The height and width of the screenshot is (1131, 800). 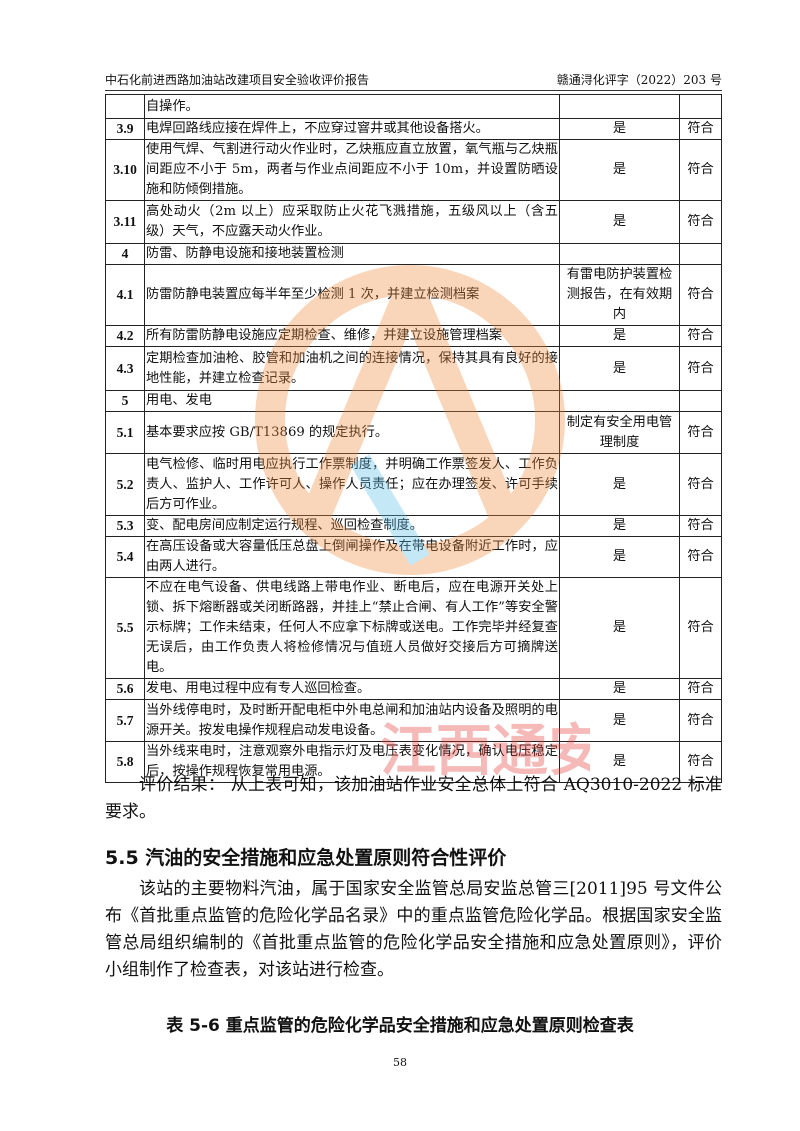 What do you see at coordinates (352, 557) in the screenshot?
I see `item-content: 在高压设备或大容量低压总盘上倒闸操作及在带电设备附近工作时，应由两人进行。` at bounding box center [352, 557].